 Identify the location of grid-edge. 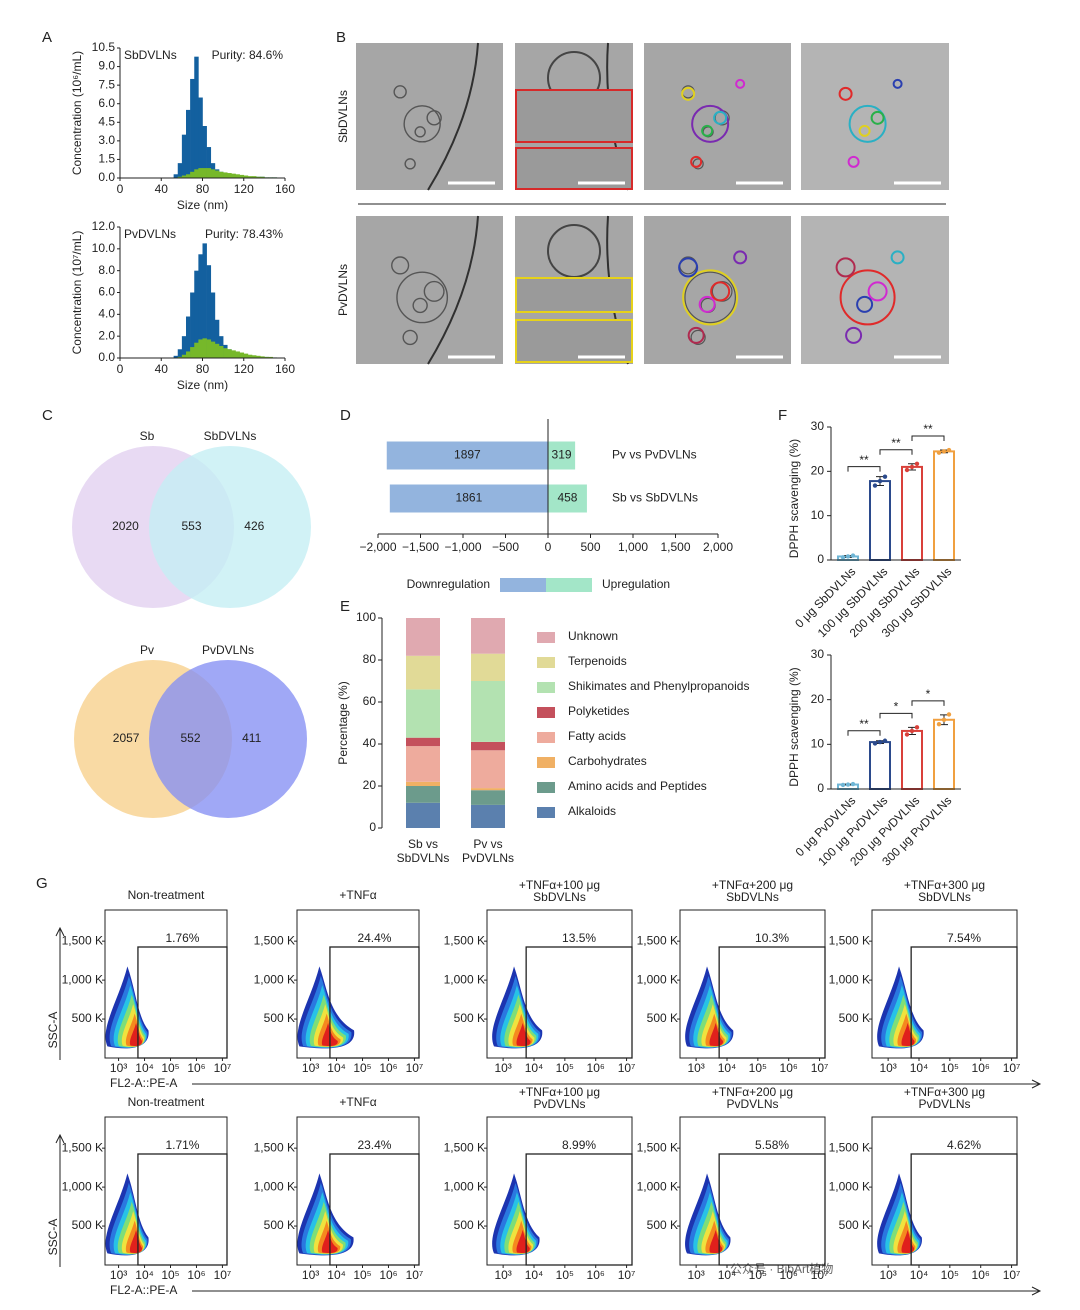
(453, 290).